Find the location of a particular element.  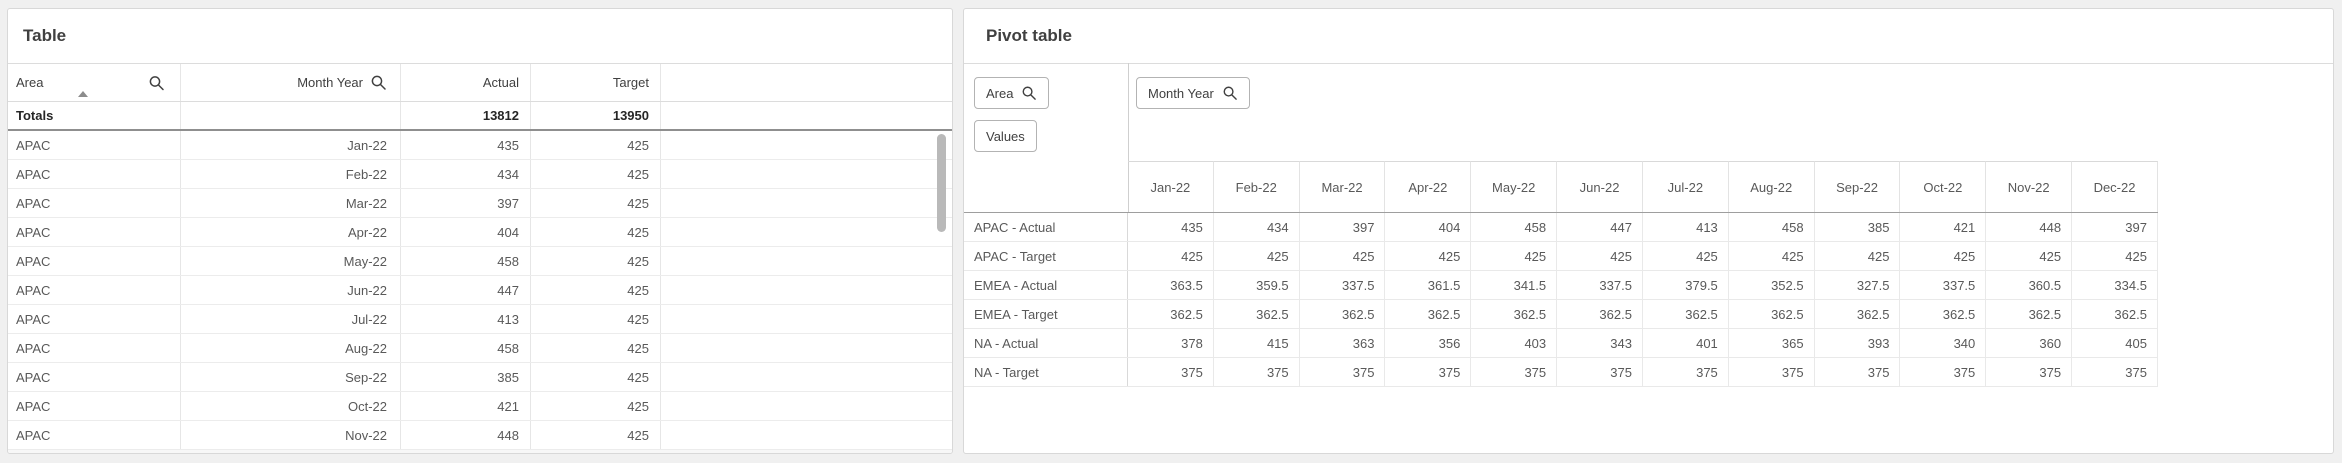

row-dimension-button: Area is located at coordinates (1012, 93).